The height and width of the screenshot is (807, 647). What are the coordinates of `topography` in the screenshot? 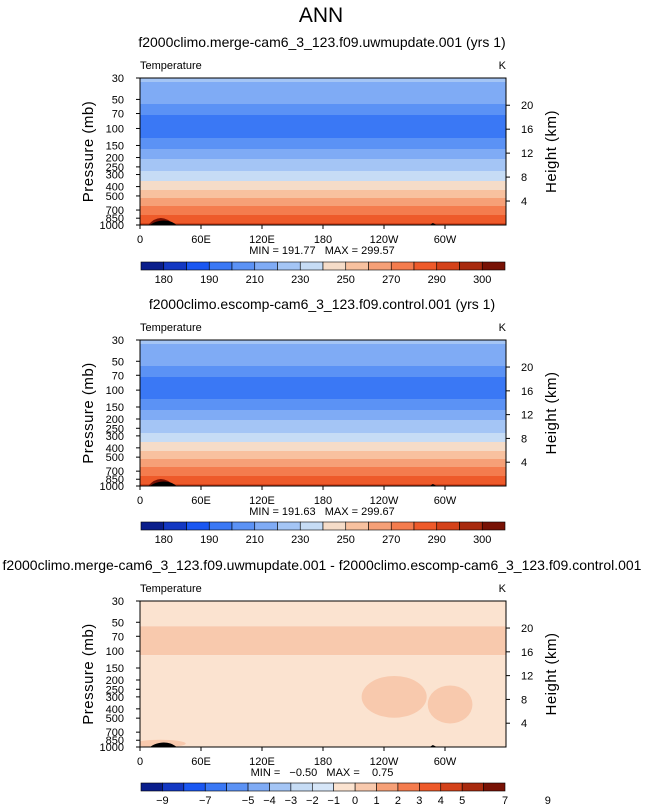 It's located at (163, 744).